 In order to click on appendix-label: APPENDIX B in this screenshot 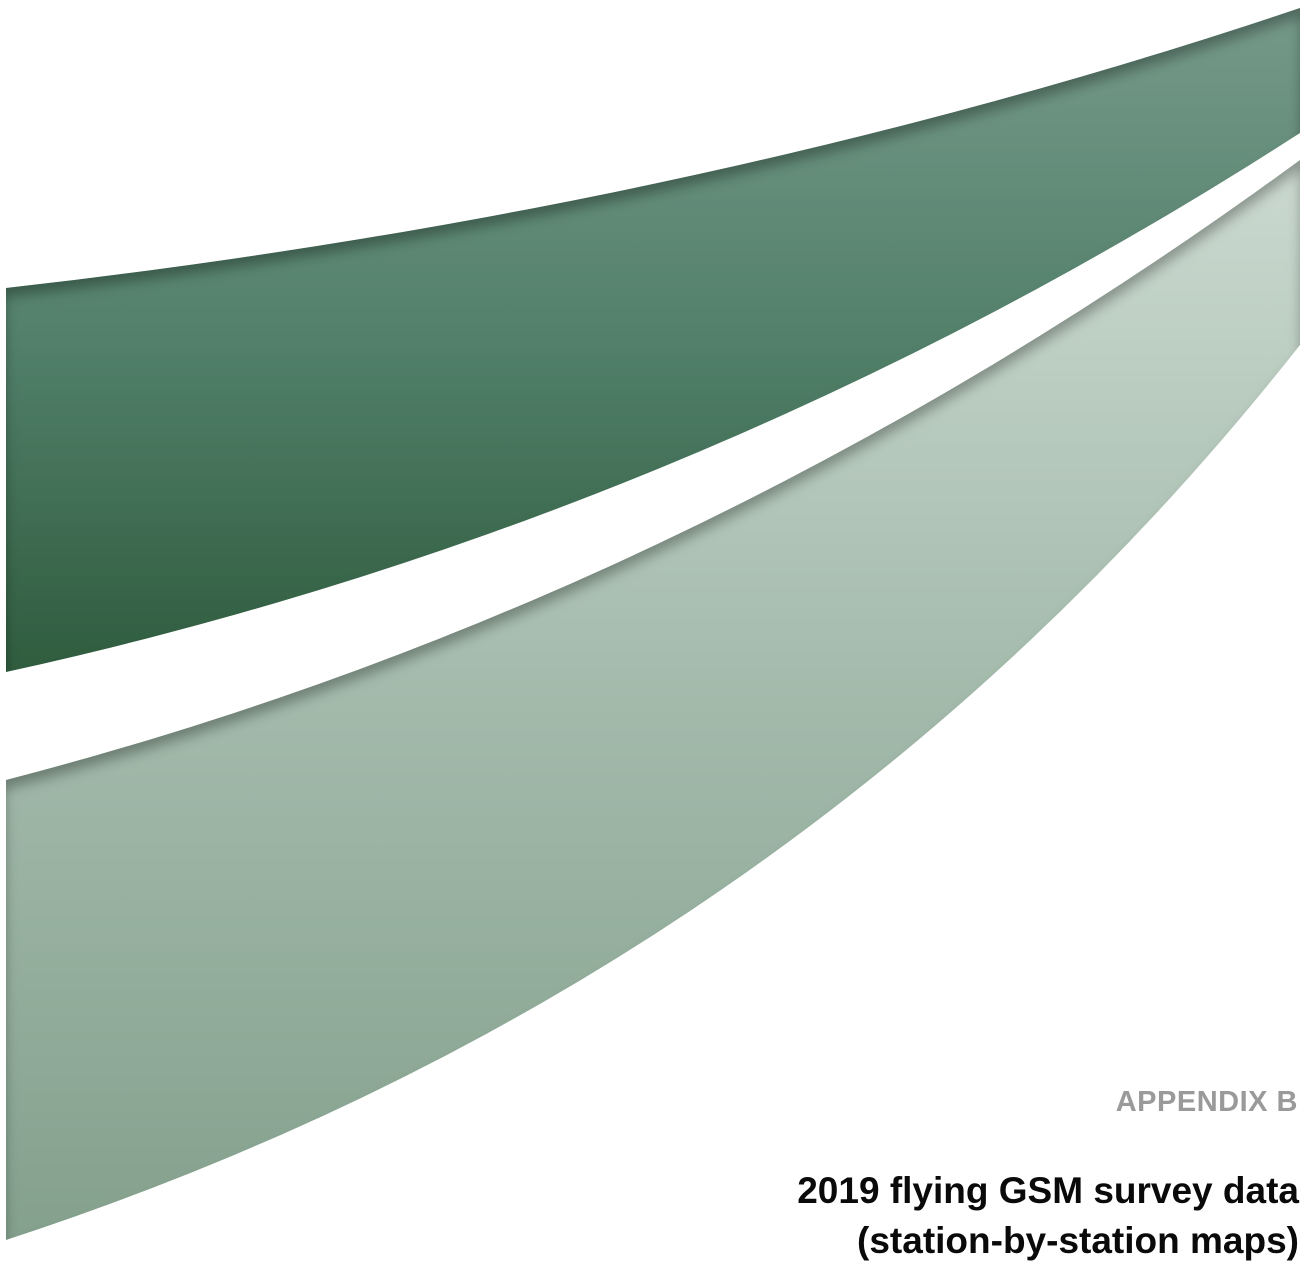, I will do `click(1206, 1102)`.